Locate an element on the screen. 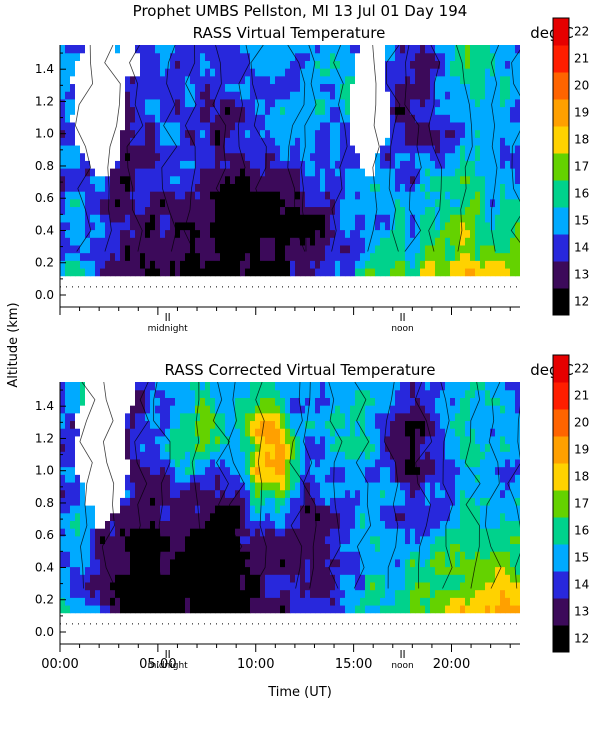 The height and width of the screenshot is (750, 600). annotation-label: midnight is located at coordinates (168, 329).